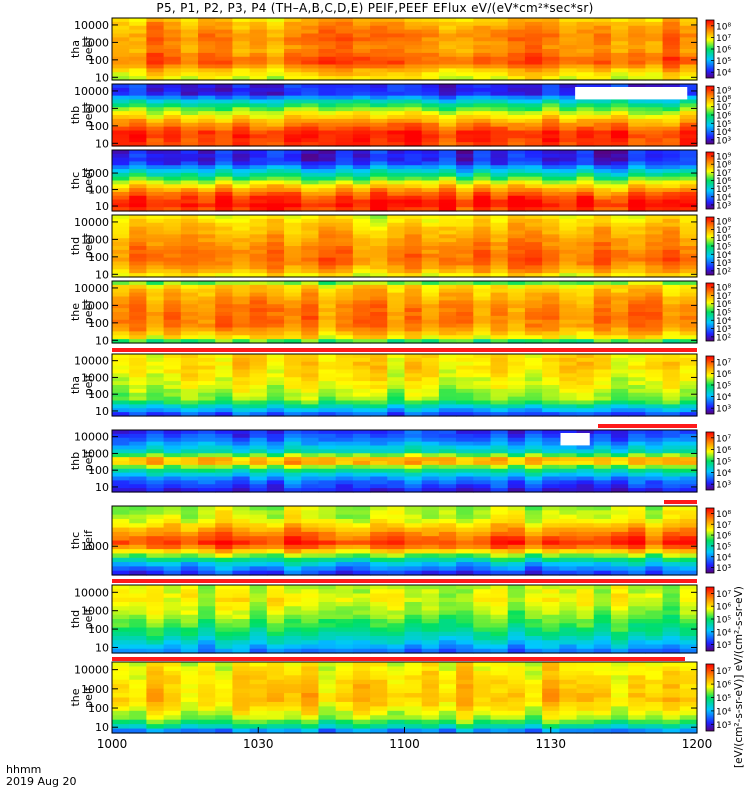  What do you see at coordinates (98, 323) in the screenshot?
I see `y-tick-label-4-1: 100` at bounding box center [98, 323].